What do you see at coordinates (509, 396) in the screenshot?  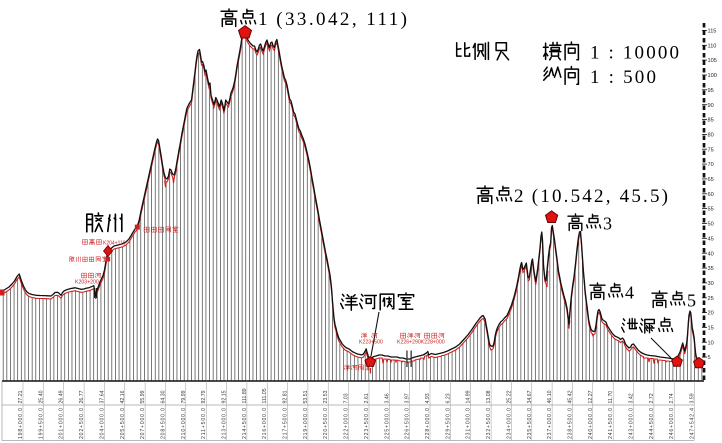 I see `svg-text: 25.22` at bounding box center [509, 396].